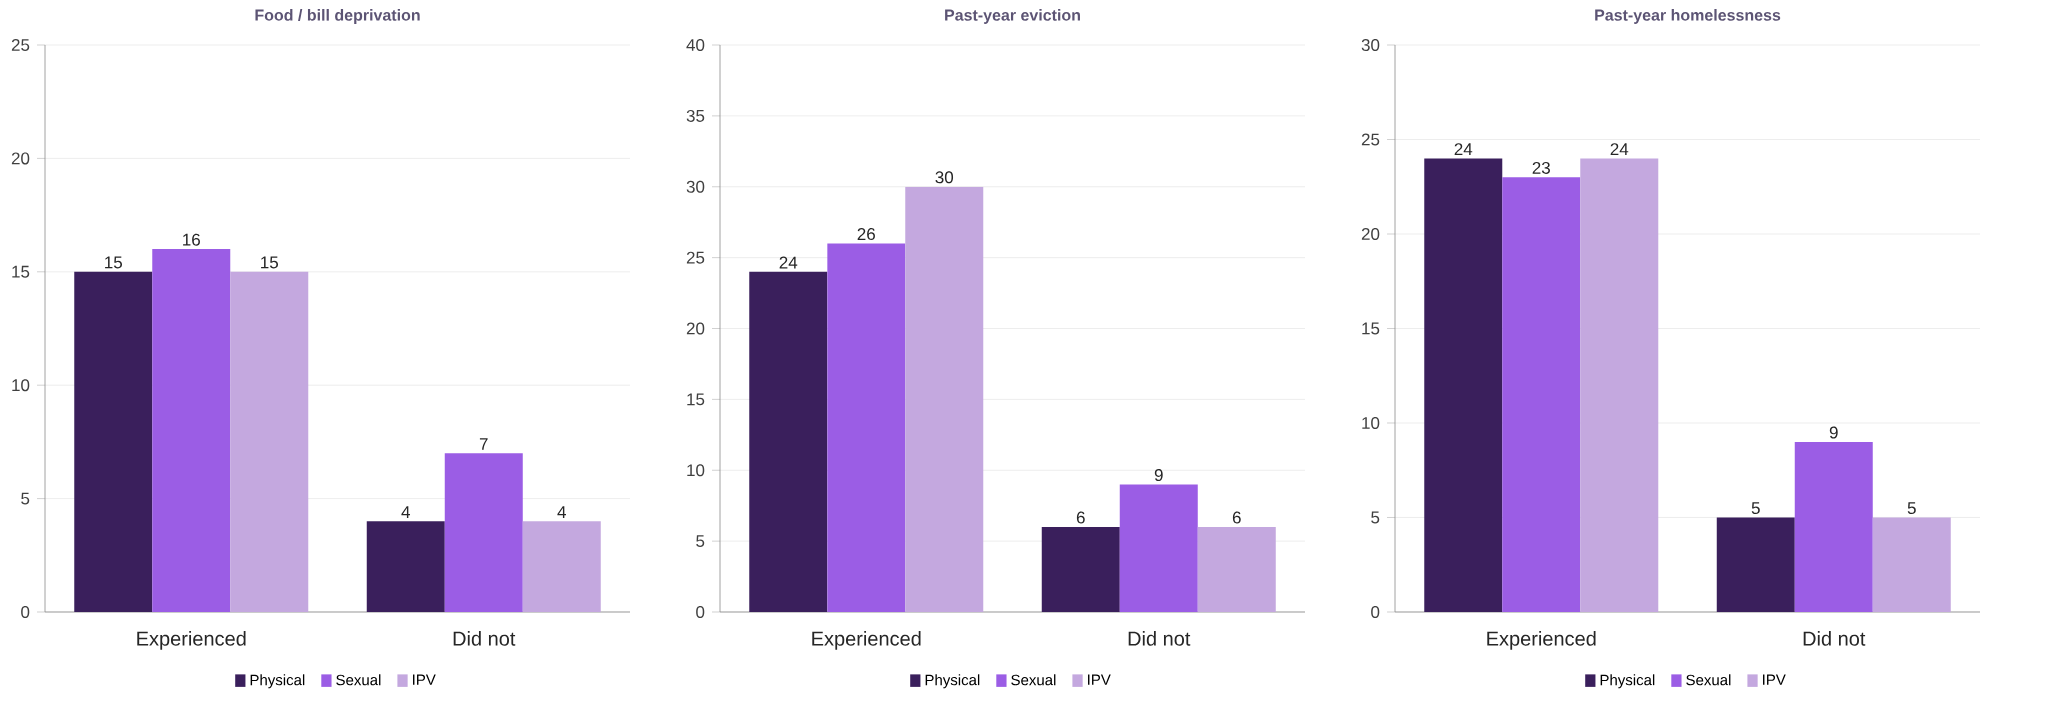 The height and width of the screenshot is (703, 2060). What do you see at coordinates (1541, 167) in the screenshot?
I see `data-label: 23` at bounding box center [1541, 167].